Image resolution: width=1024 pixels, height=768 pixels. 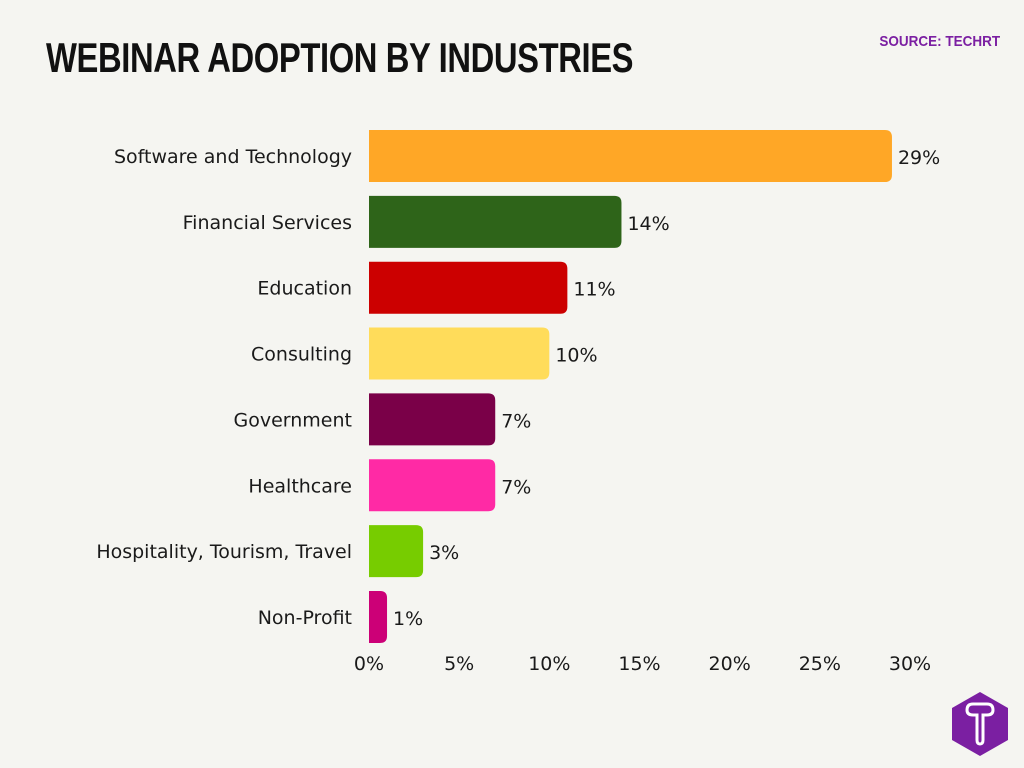 I want to click on logo-hexagon, so click(x=980, y=724).